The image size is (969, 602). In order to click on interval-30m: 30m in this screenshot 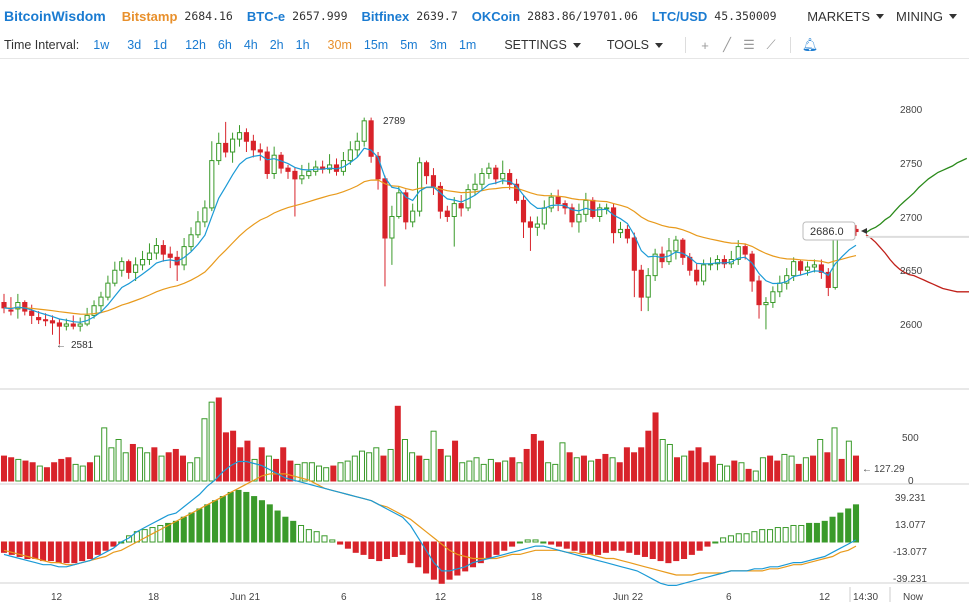, I will do `click(339, 45)`.